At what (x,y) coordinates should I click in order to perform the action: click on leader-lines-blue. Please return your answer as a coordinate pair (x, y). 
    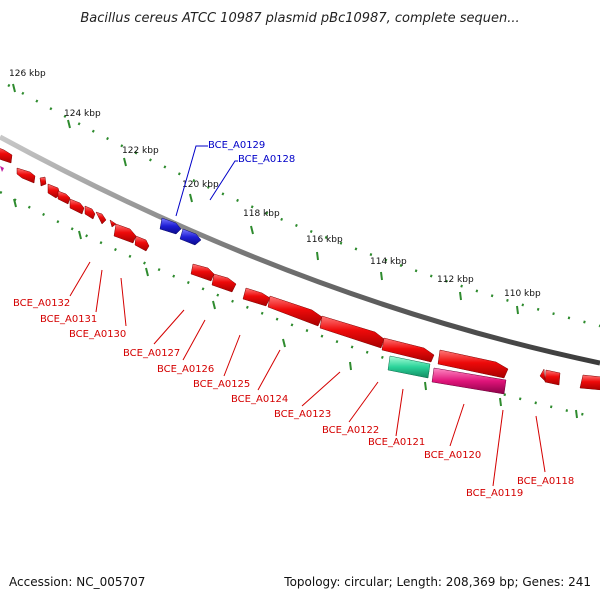
    Looking at the image, I should click on (206, 181).